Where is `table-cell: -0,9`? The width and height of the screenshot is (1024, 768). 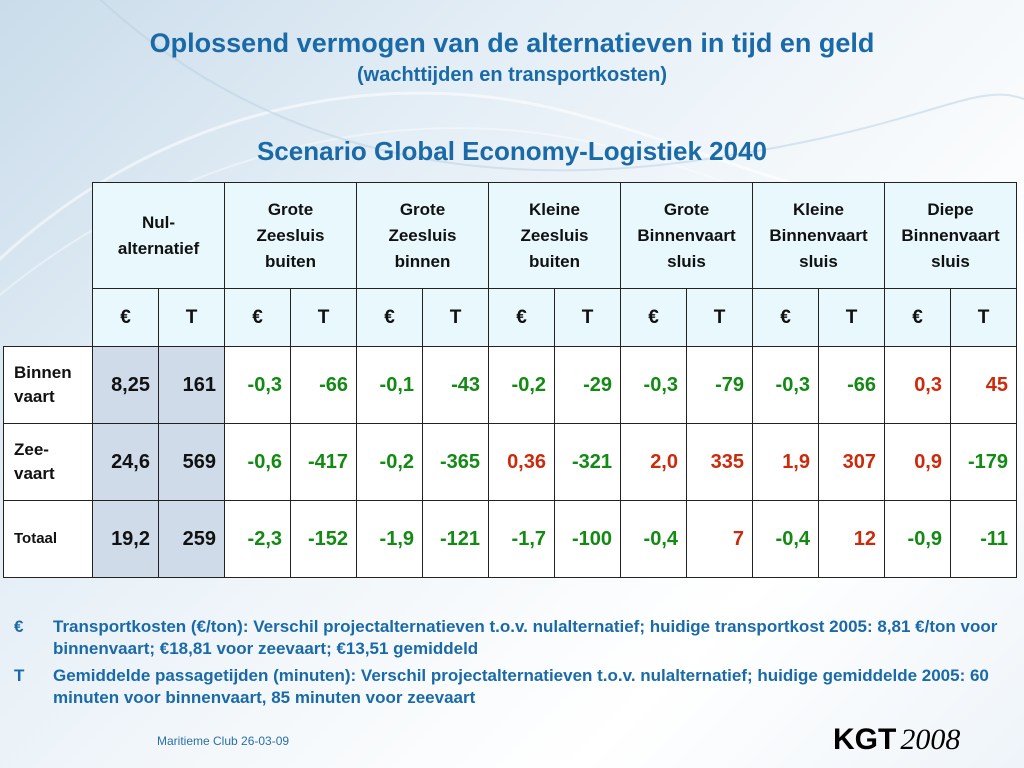
table-cell: -0,9 is located at coordinates (917, 539).